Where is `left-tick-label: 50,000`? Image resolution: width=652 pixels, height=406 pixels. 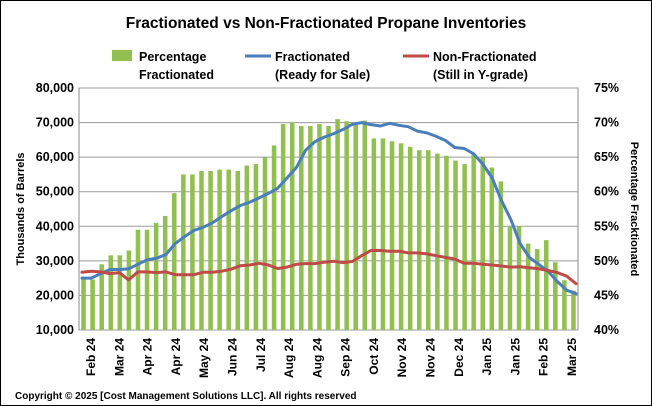 left-tick-label: 50,000 is located at coordinates (55, 192).